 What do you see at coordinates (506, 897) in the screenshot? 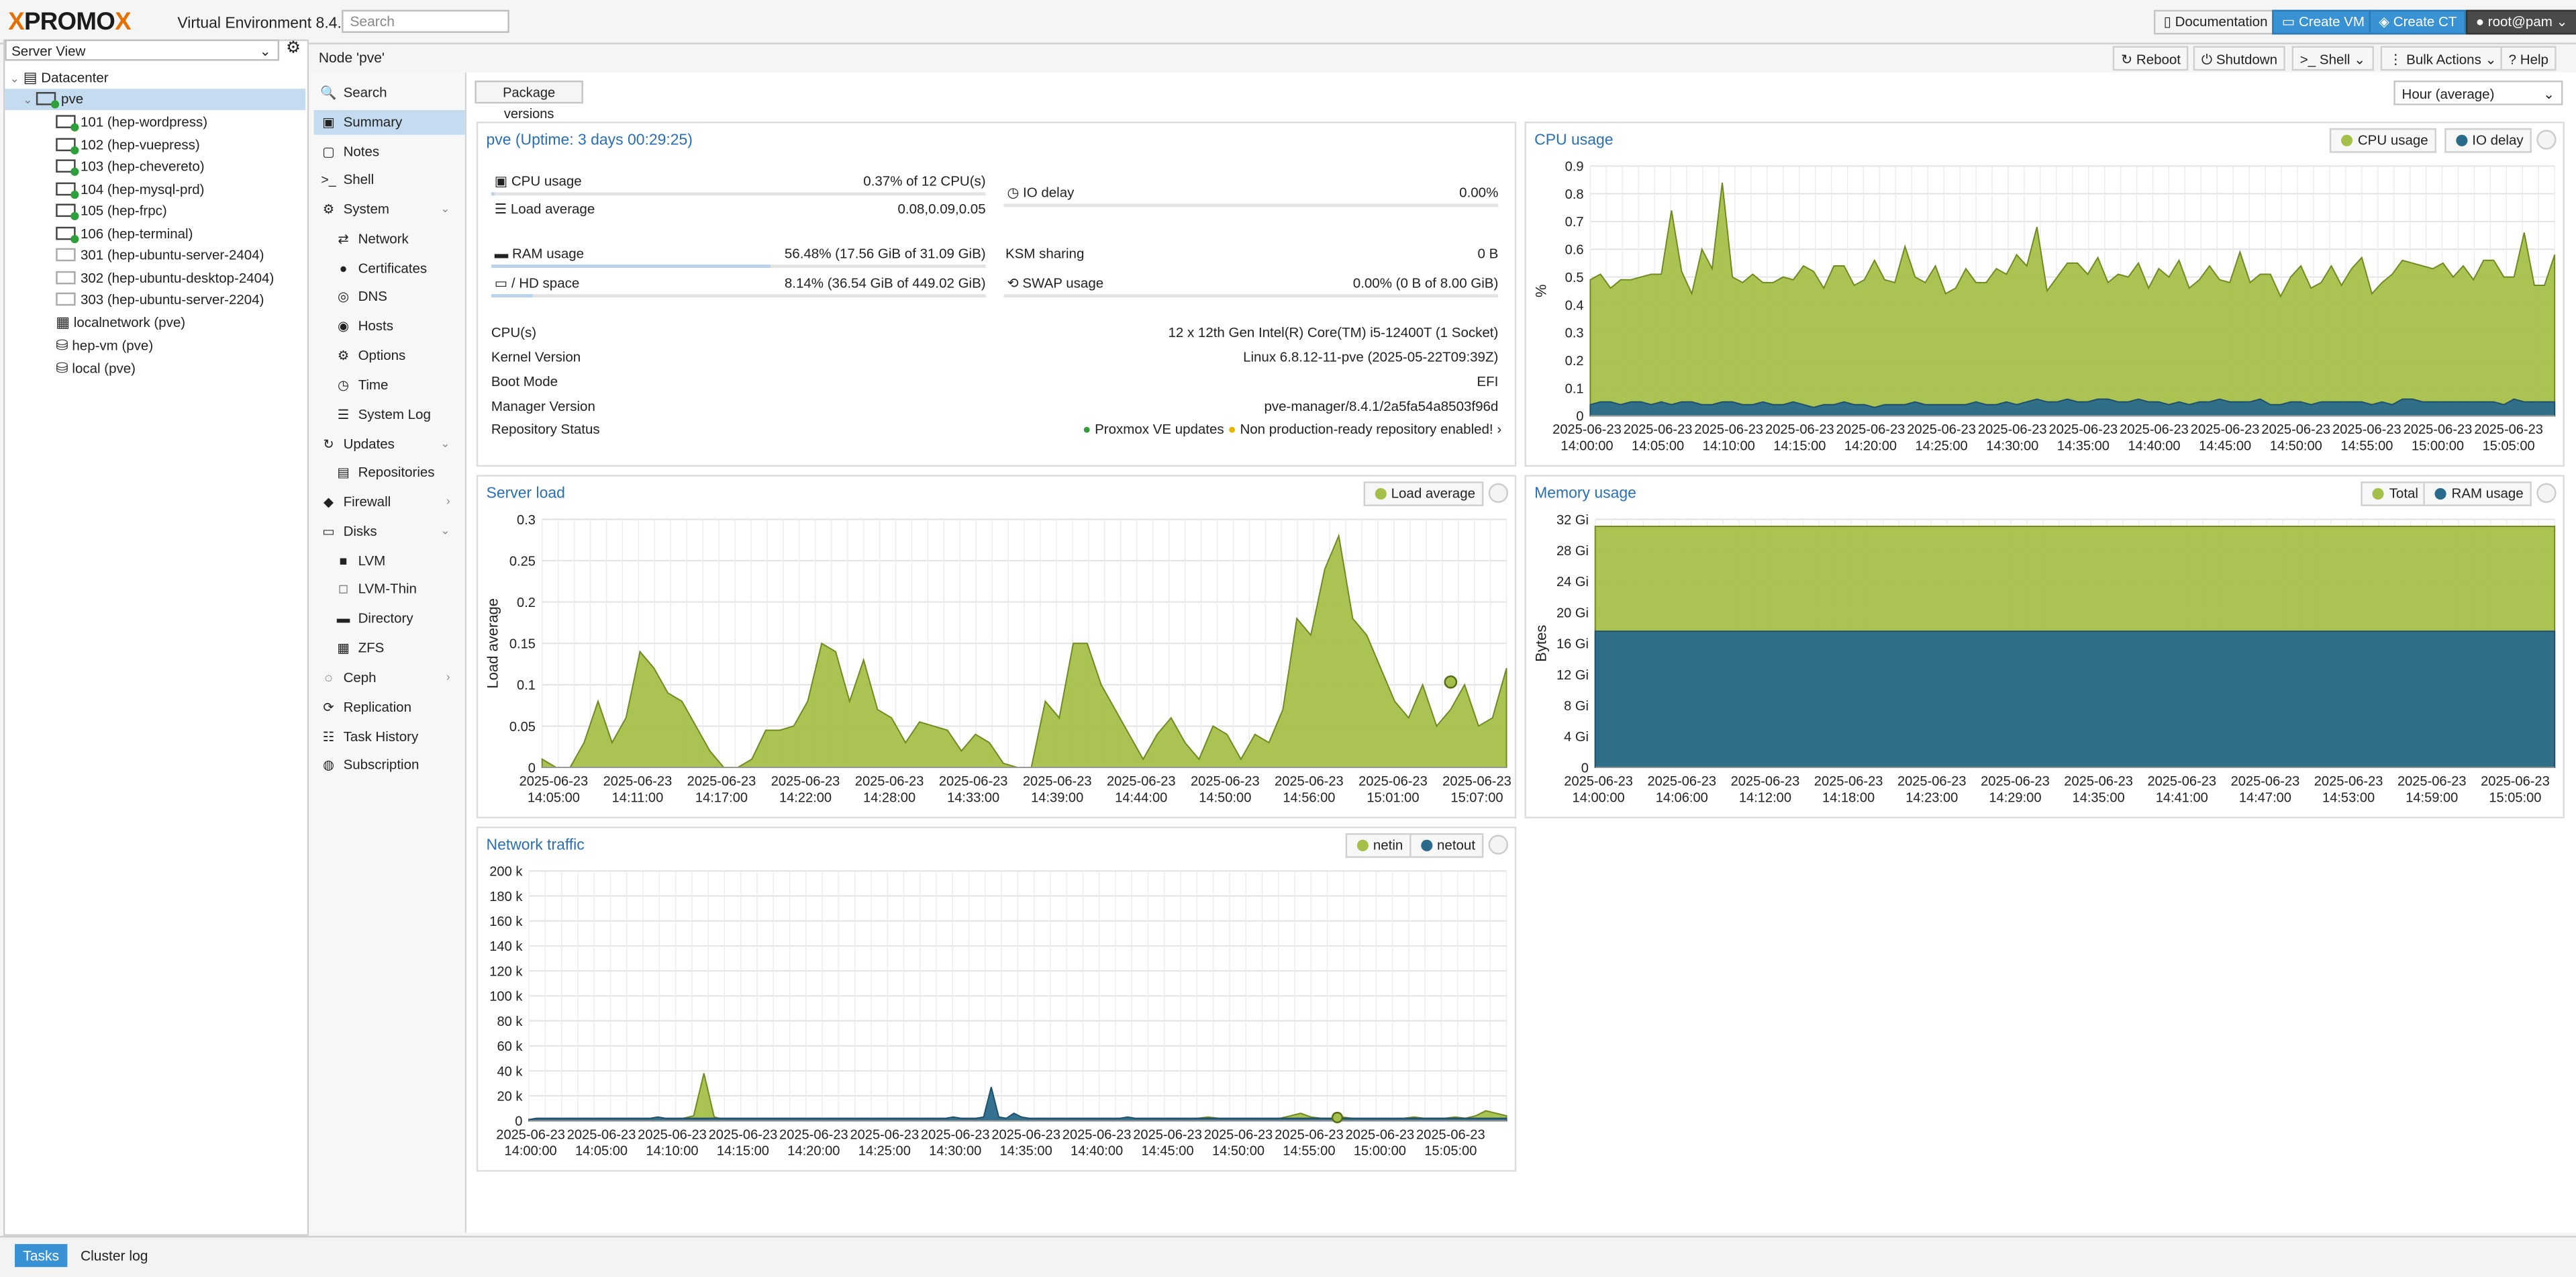
I see `y-tick-label: 180 k` at bounding box center [506, 897].